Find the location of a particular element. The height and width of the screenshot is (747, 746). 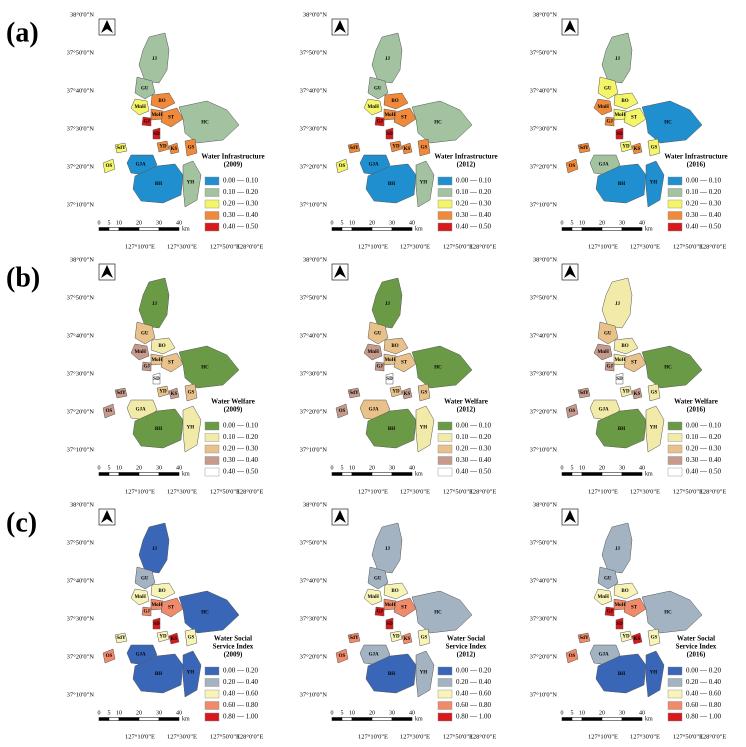

scale-label: 5 is located at coordinates (109, 713).